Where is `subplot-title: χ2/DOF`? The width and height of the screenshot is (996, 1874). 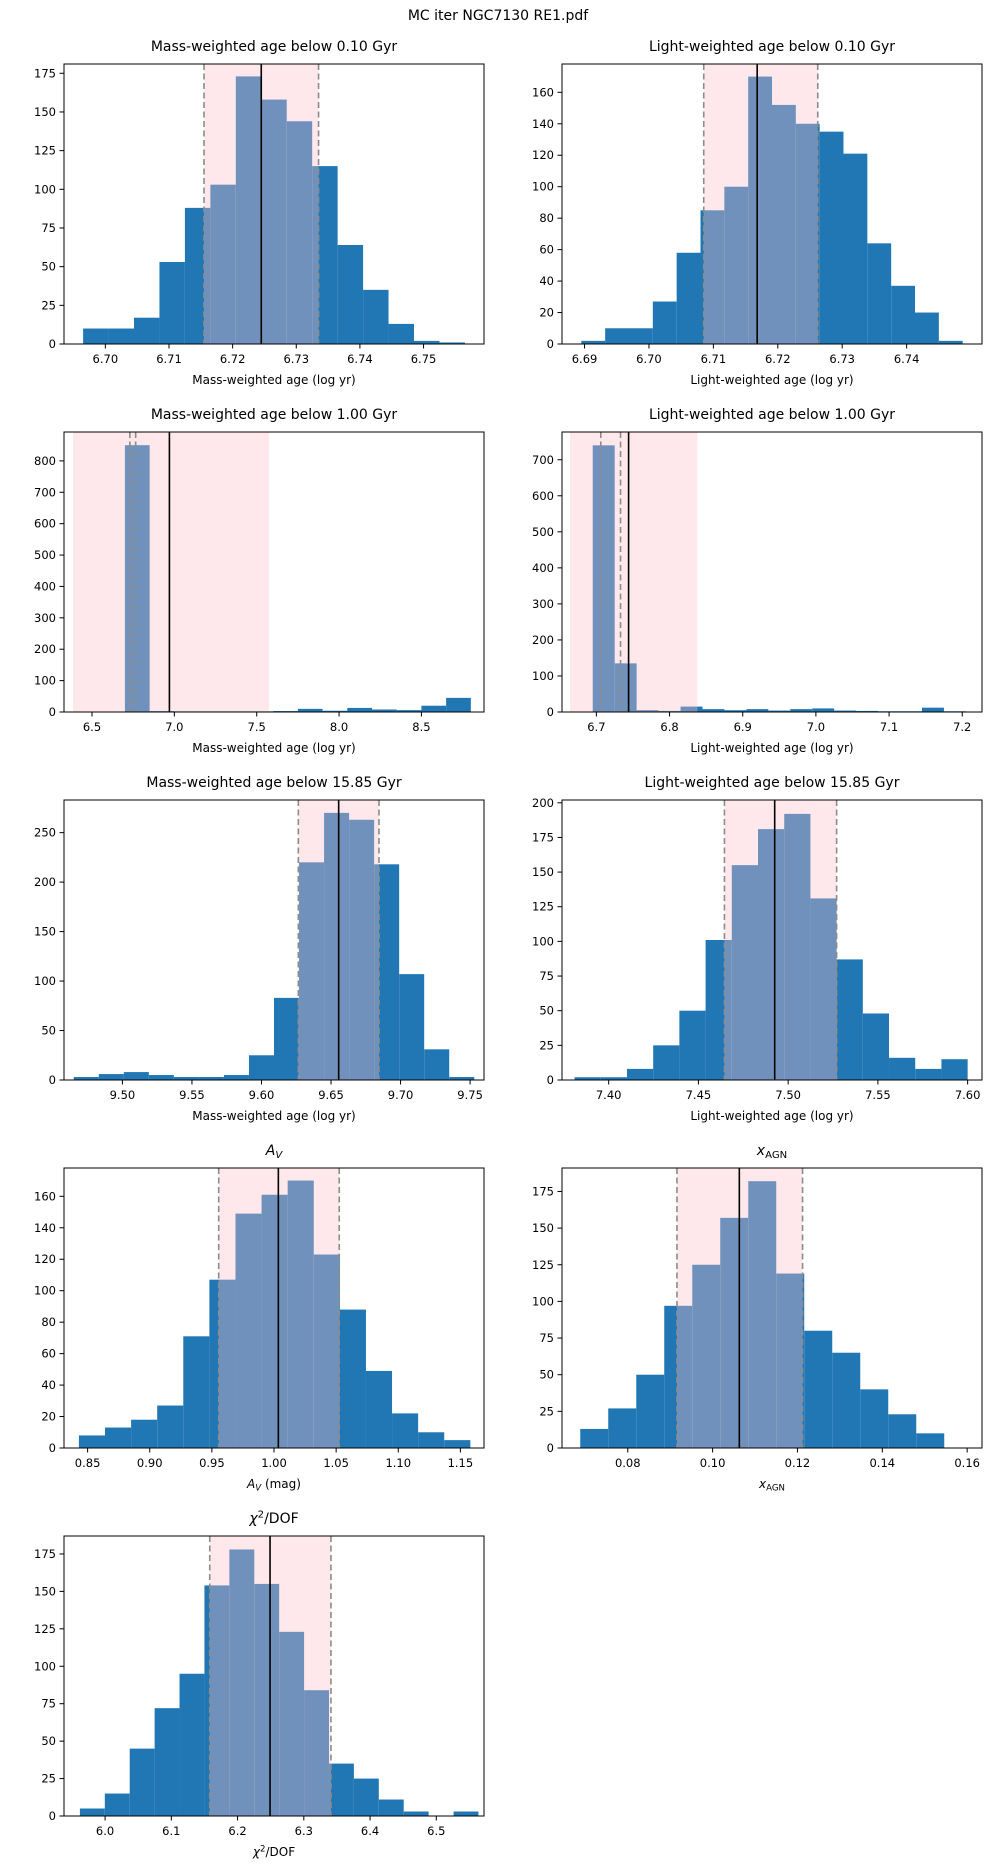 subplot-title: χ2/DOF is located at coordinates (273, 1518).